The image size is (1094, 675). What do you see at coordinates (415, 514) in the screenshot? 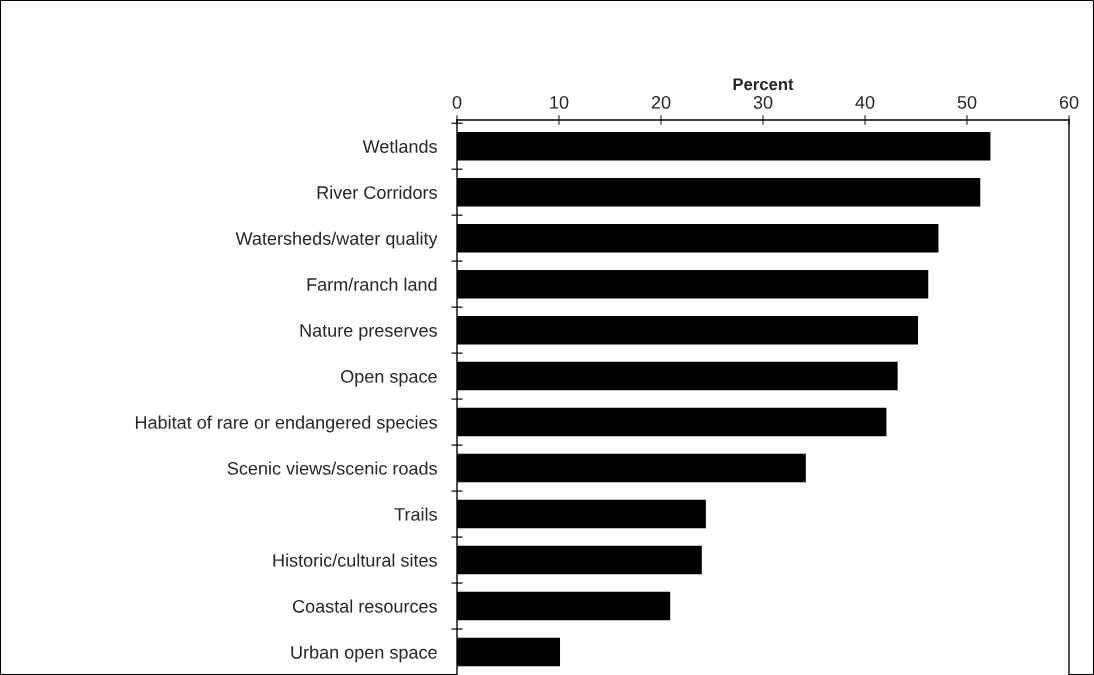
I see `y-tick-label: Trails` at bounding box center [415, 514].